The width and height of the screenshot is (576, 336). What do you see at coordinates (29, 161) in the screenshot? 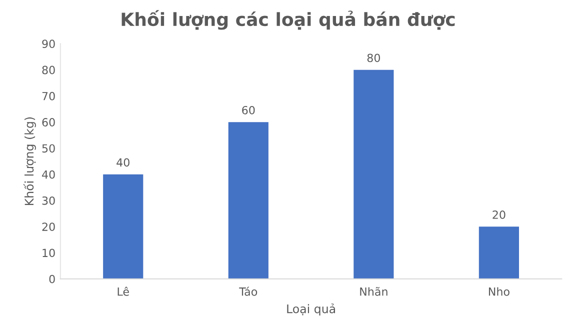
I see `y-axis-title: Khối lượng (kg)` at bounding box center [29, 161].